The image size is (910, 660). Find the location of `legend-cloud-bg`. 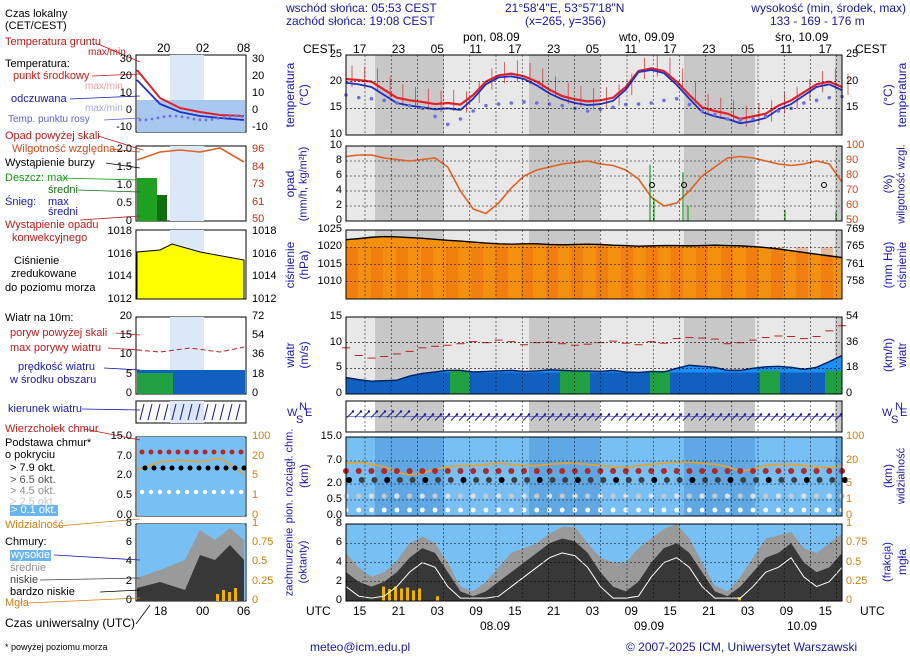

legend-cloud-bg is located at coordinates (191, 476).